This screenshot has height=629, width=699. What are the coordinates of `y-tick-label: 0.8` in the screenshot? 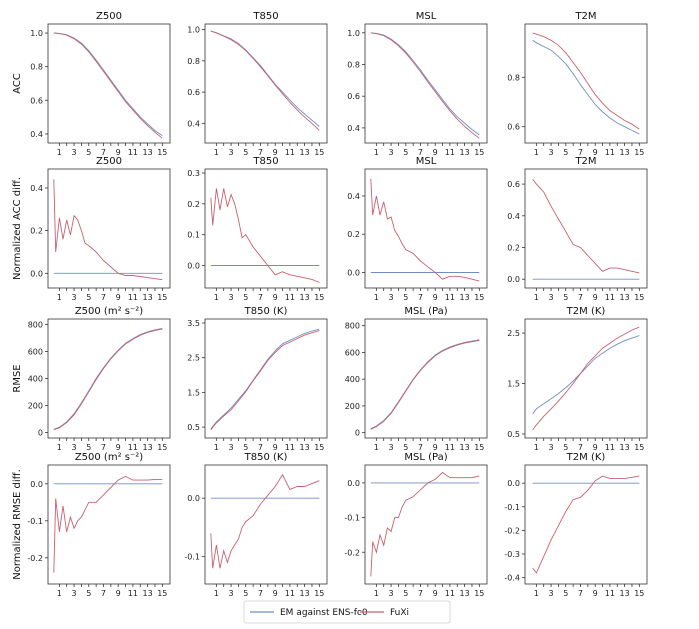 It's located at (193, 61).